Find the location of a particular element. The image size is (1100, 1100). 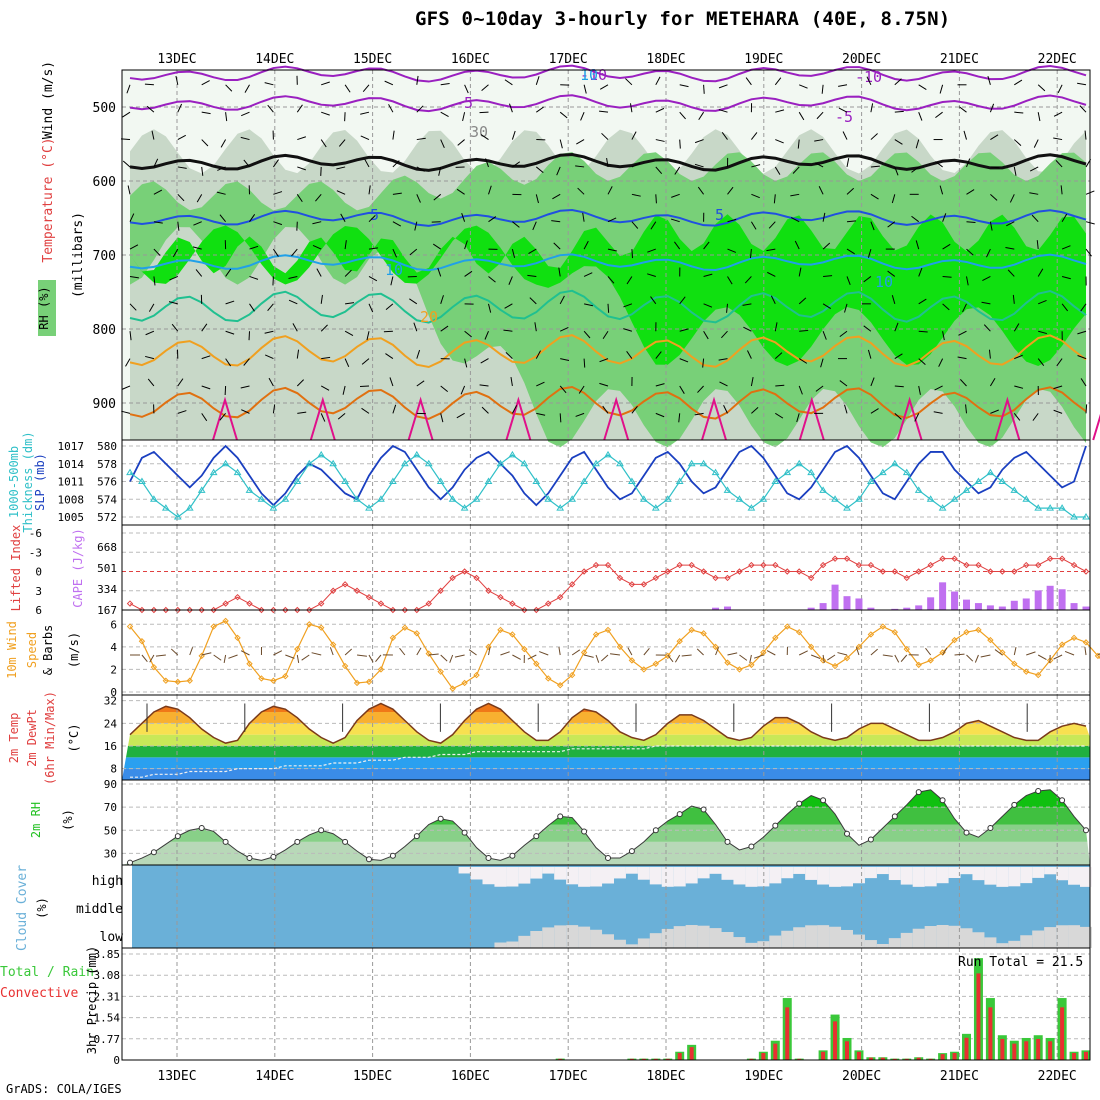

cloud-low-fill is located at coordinates (990, 942).